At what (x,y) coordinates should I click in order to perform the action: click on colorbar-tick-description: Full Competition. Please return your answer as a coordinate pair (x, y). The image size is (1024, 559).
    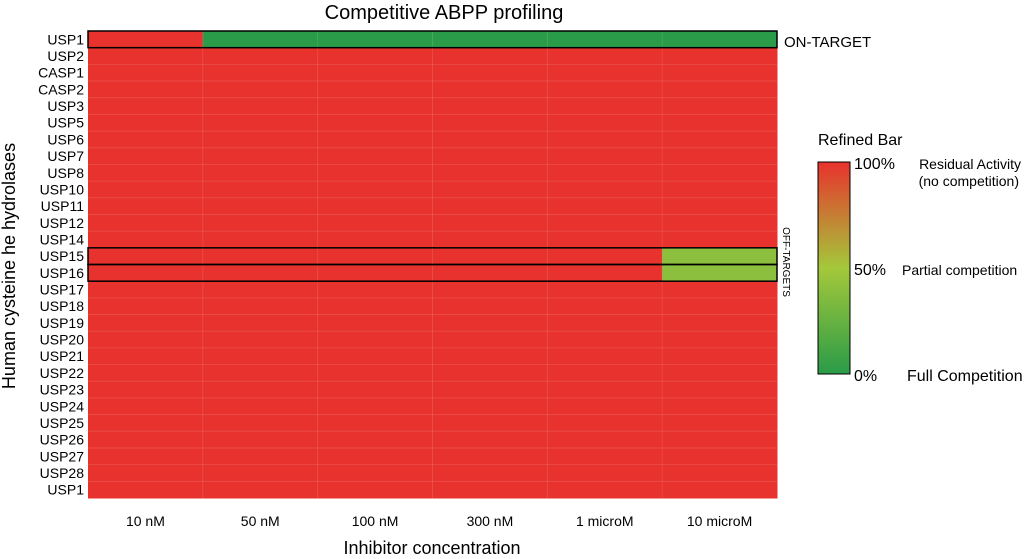
    Looking at the image, I should click on (965, 376).